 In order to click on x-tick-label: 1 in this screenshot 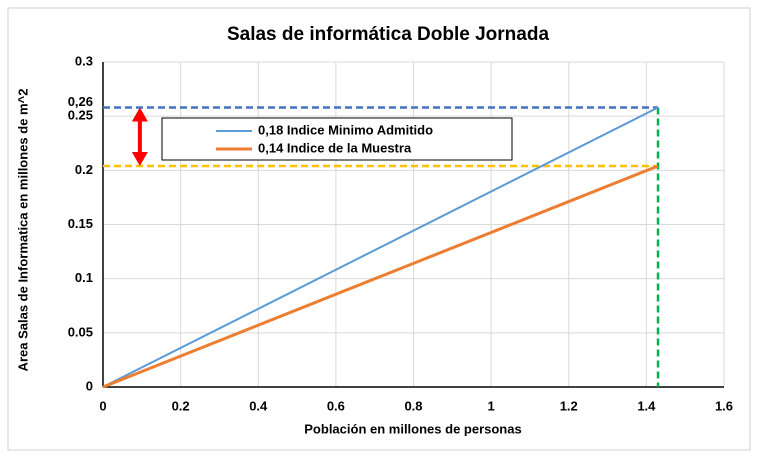, I will do `click(491, 405)`.